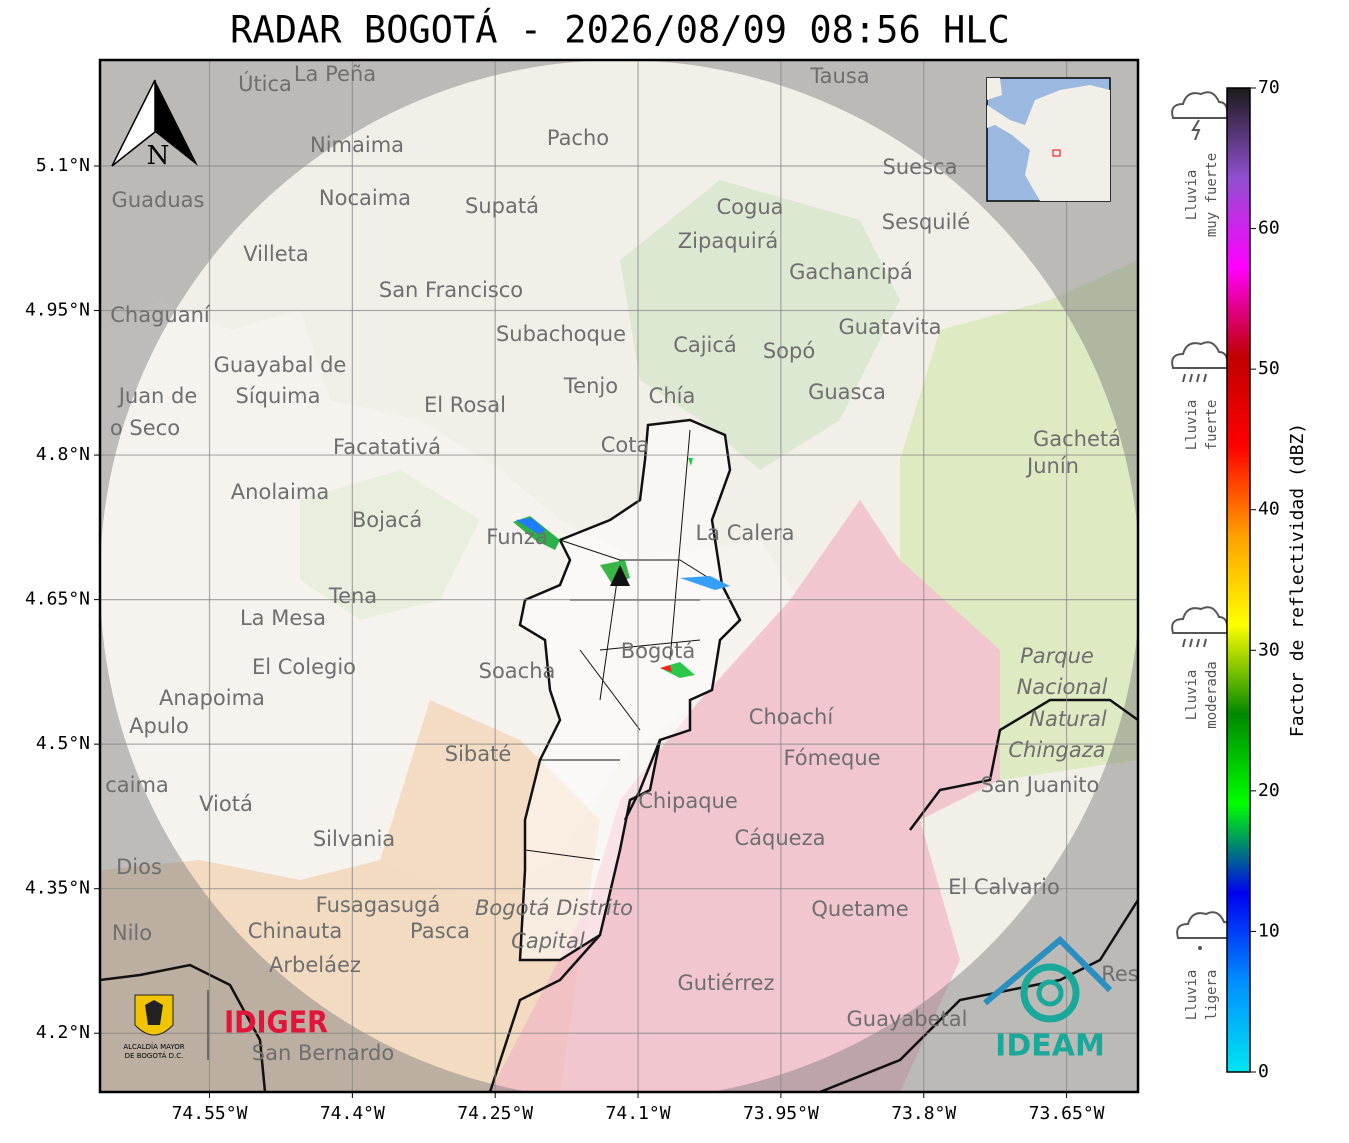 The width and height of the screenshot is (1349, 1143). What do you see at coordinates (749, 207) in the screenshot?
I see `place-label: Cogua` at bounding box center [749, 207].